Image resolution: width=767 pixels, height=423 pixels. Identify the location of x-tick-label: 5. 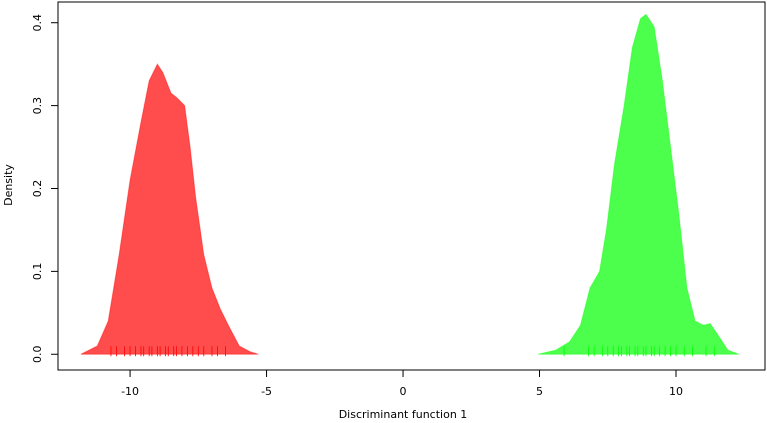
(539, 391).